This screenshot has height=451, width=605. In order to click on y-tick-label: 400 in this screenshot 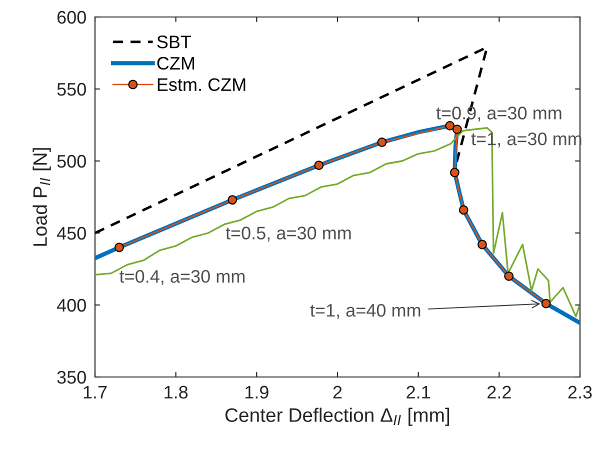, I will do `click(71, 305)`.